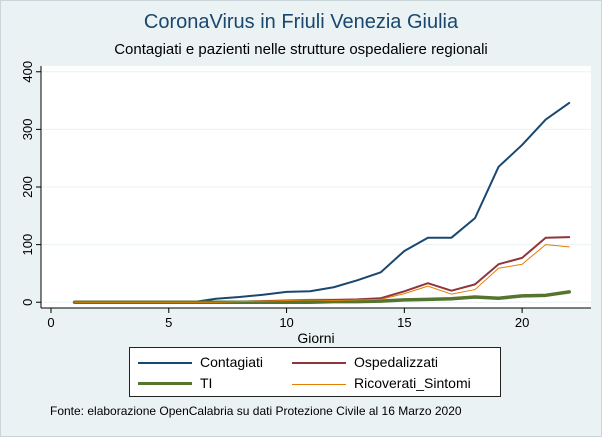  What do you see at coordinates (27, 130) in the screenshot?
I see `y-tick-label-300: 300` at bounding box center [27, 130].